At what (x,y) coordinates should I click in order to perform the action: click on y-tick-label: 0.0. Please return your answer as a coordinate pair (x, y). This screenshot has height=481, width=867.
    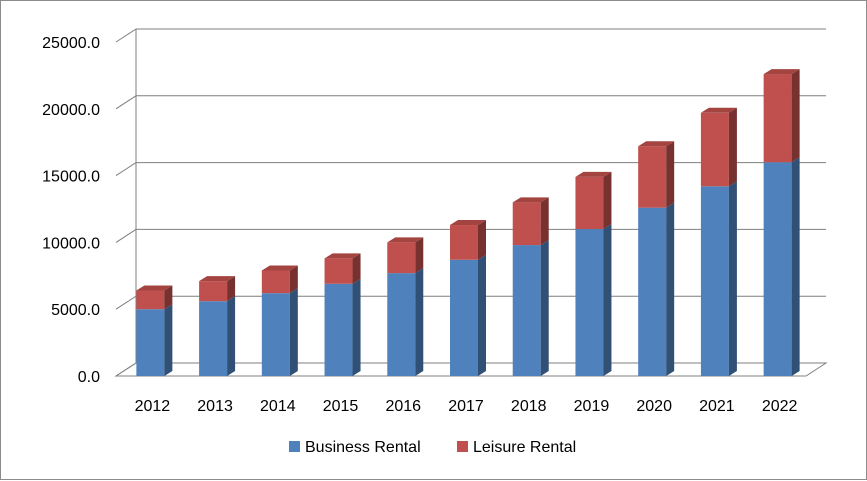
    Looking at the image, I should click on (89, 377).